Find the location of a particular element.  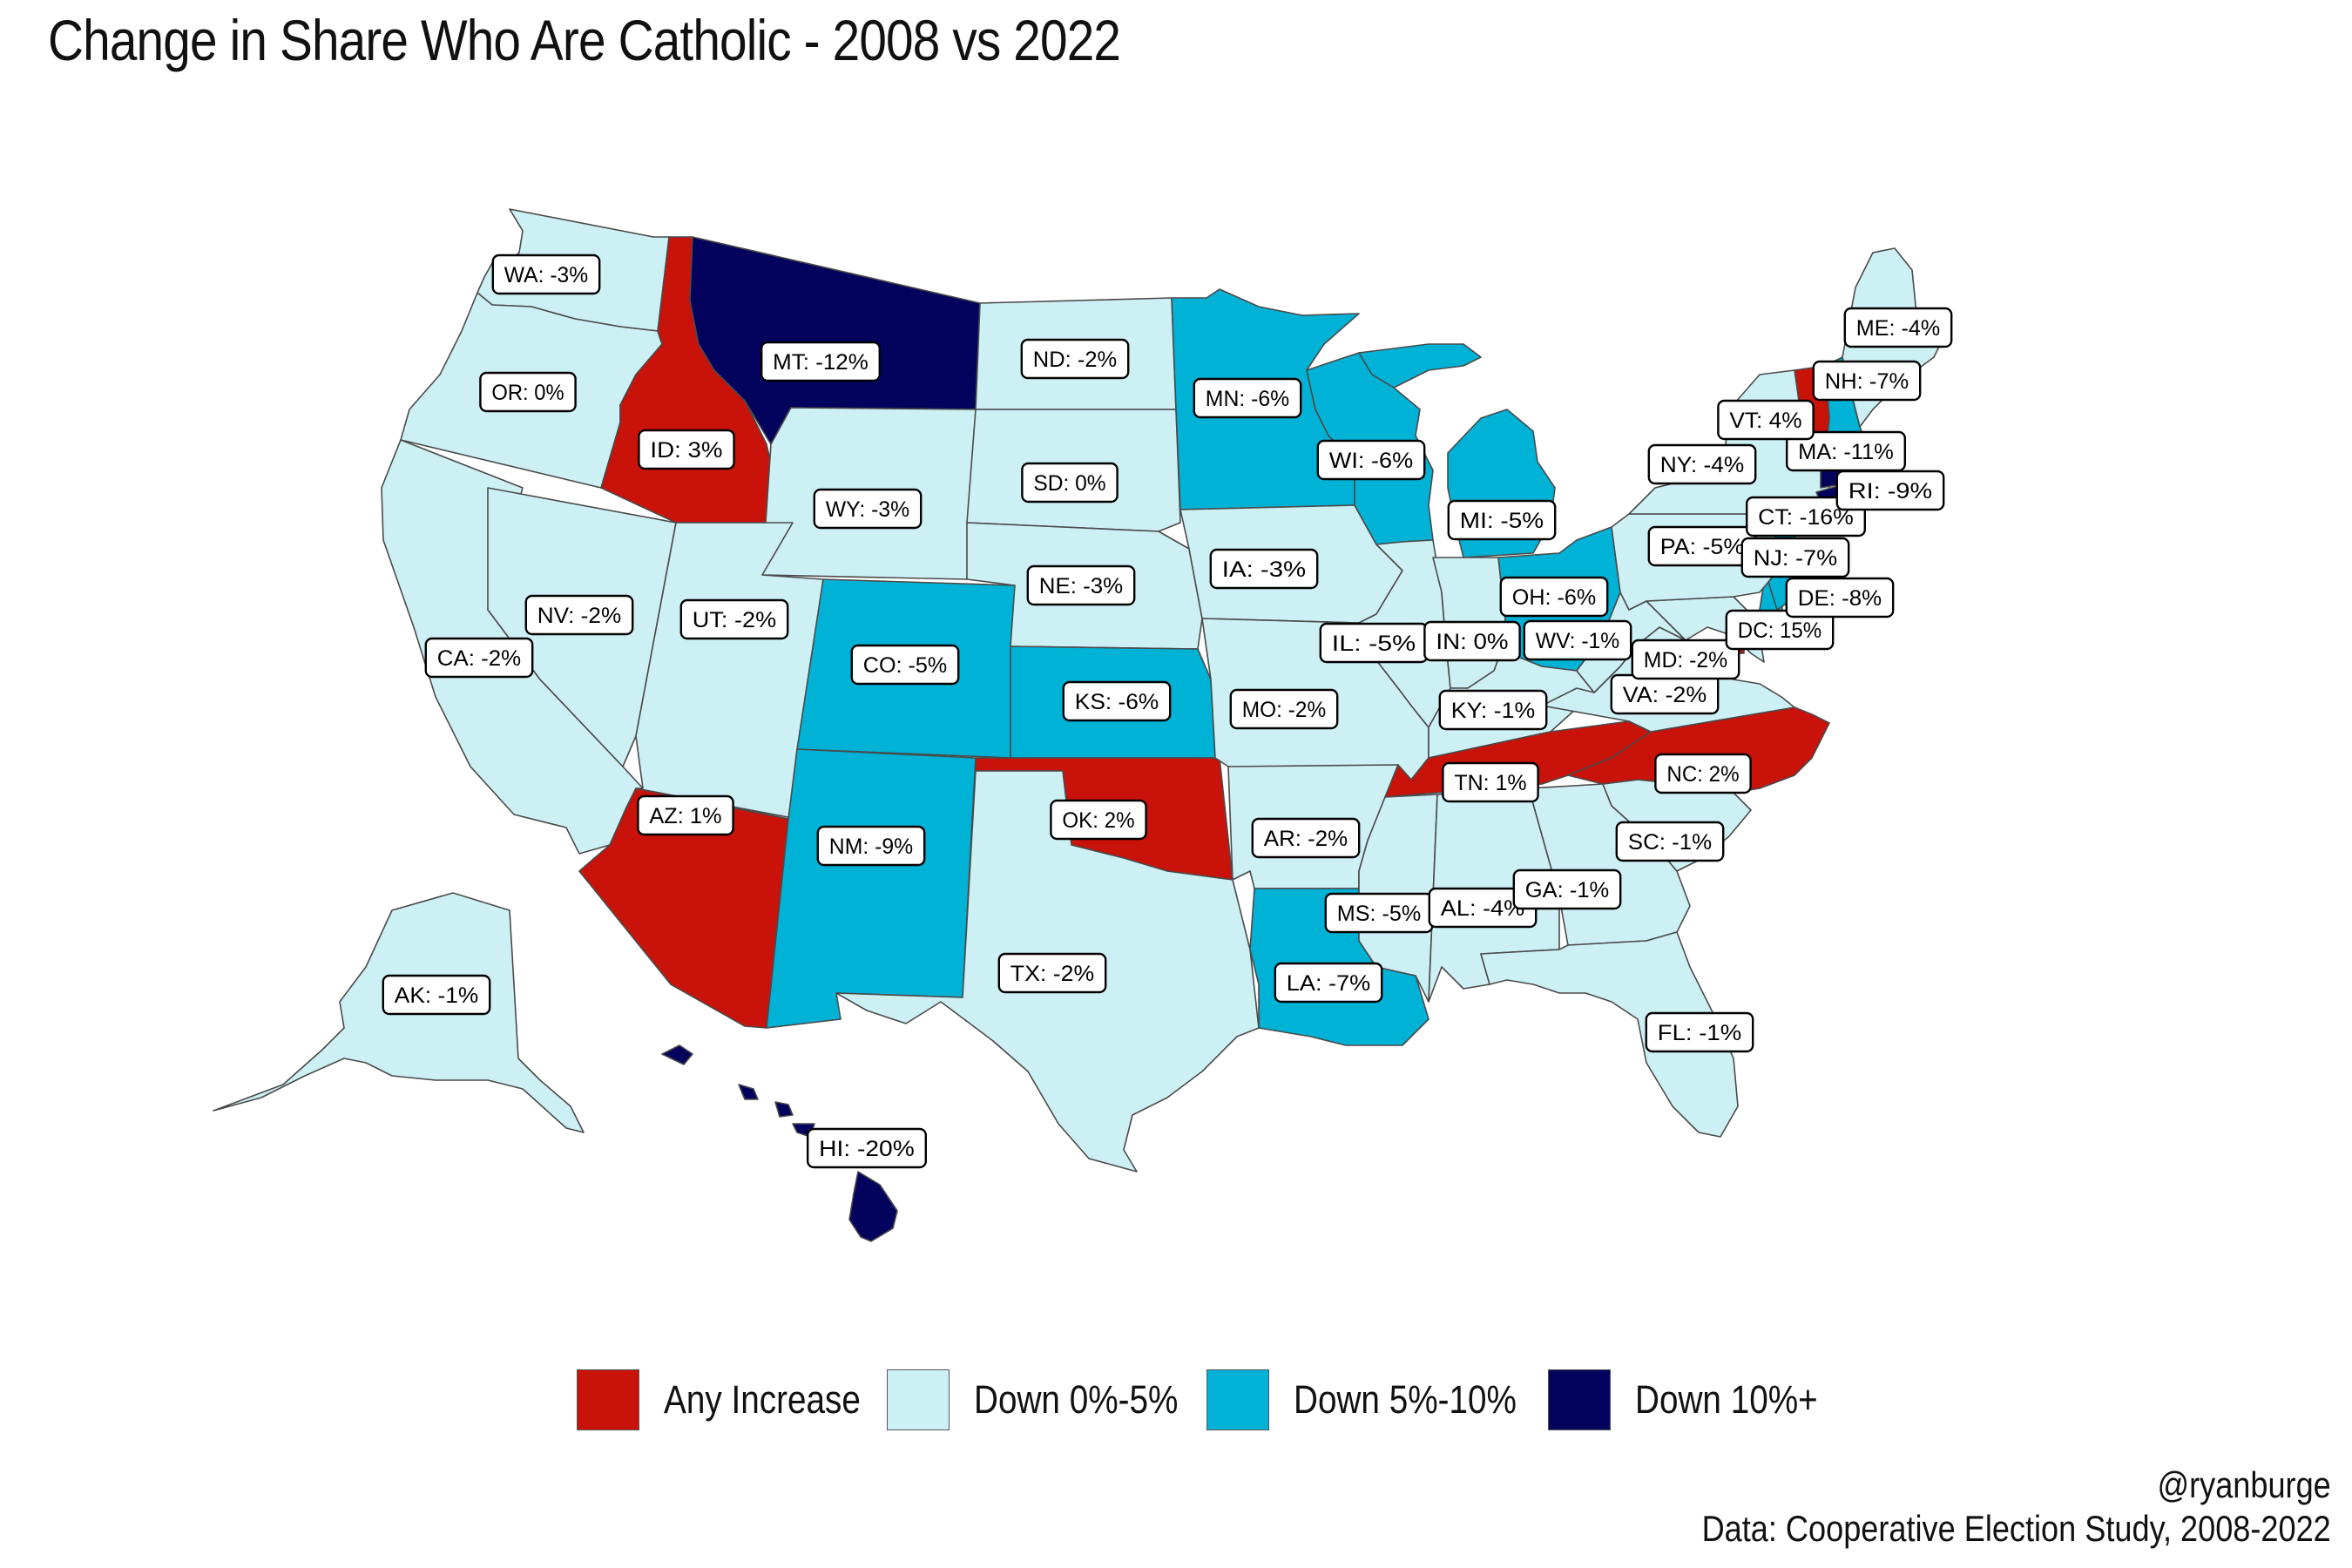

svg-text: OH: -6% is located at coordinates (1554, 597).